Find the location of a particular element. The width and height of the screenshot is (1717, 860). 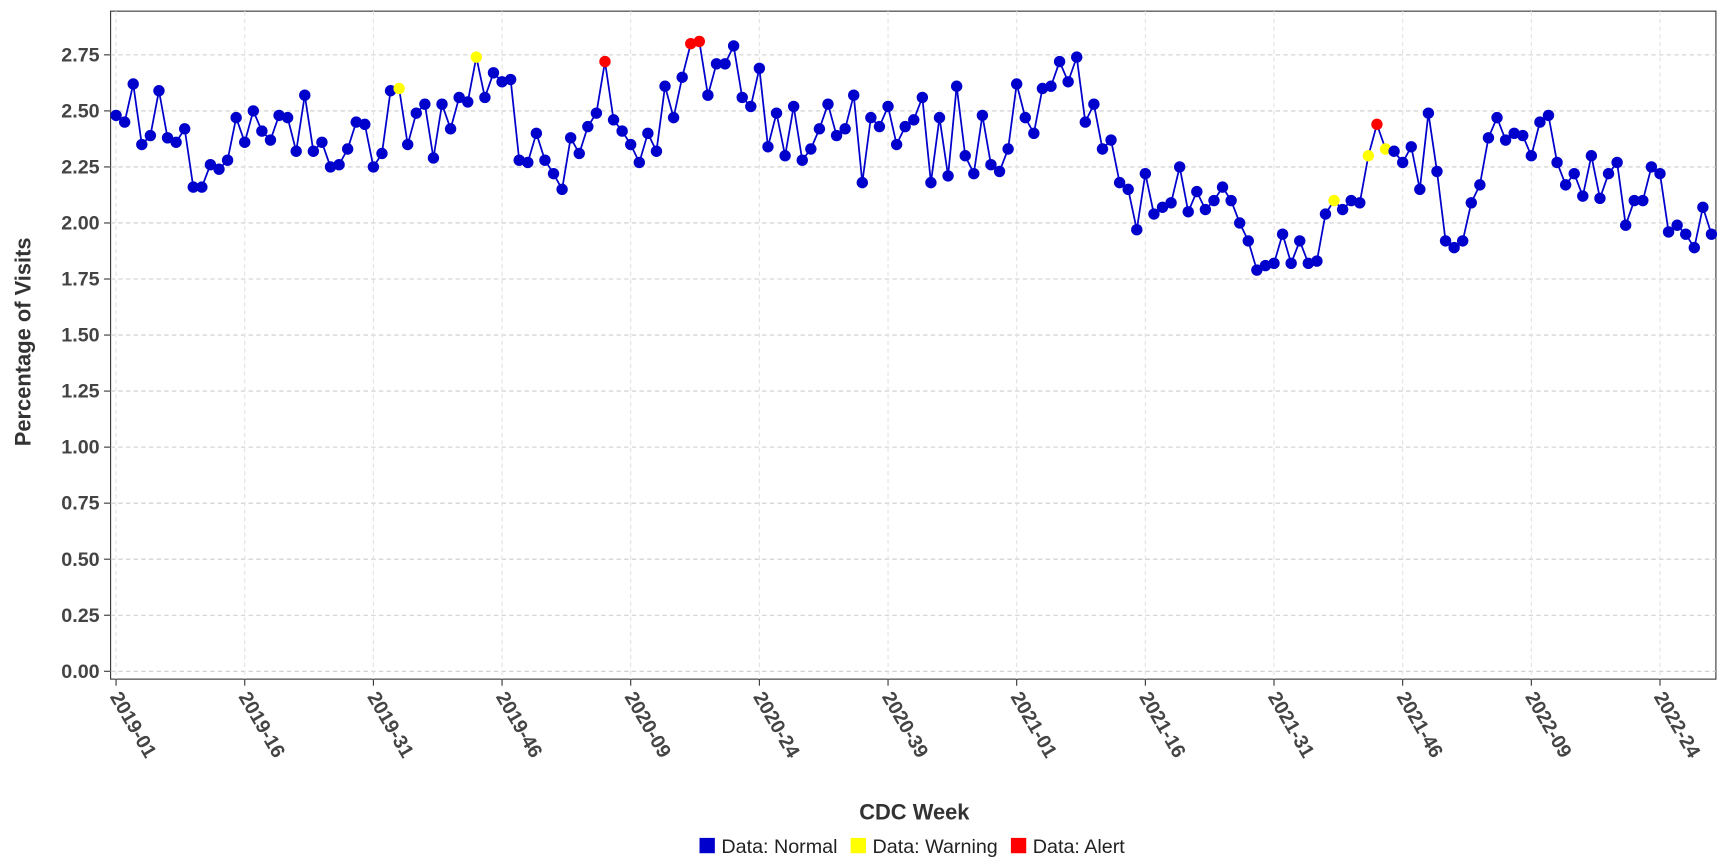

y-tick-label: 2.25 is located at coordinates (80, 168).